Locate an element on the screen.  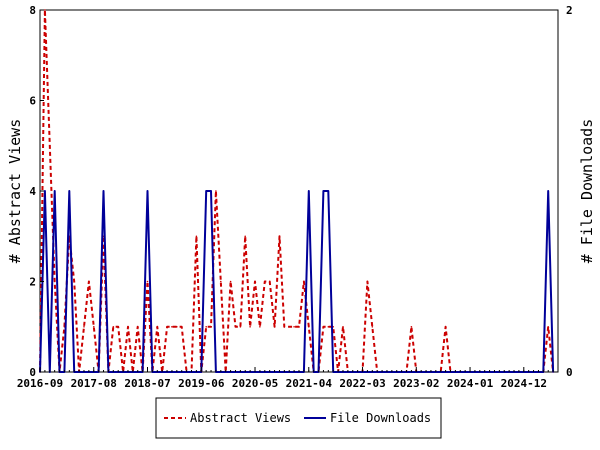
x-tick-label: 2017-08 is located at coordinates (94, 383).